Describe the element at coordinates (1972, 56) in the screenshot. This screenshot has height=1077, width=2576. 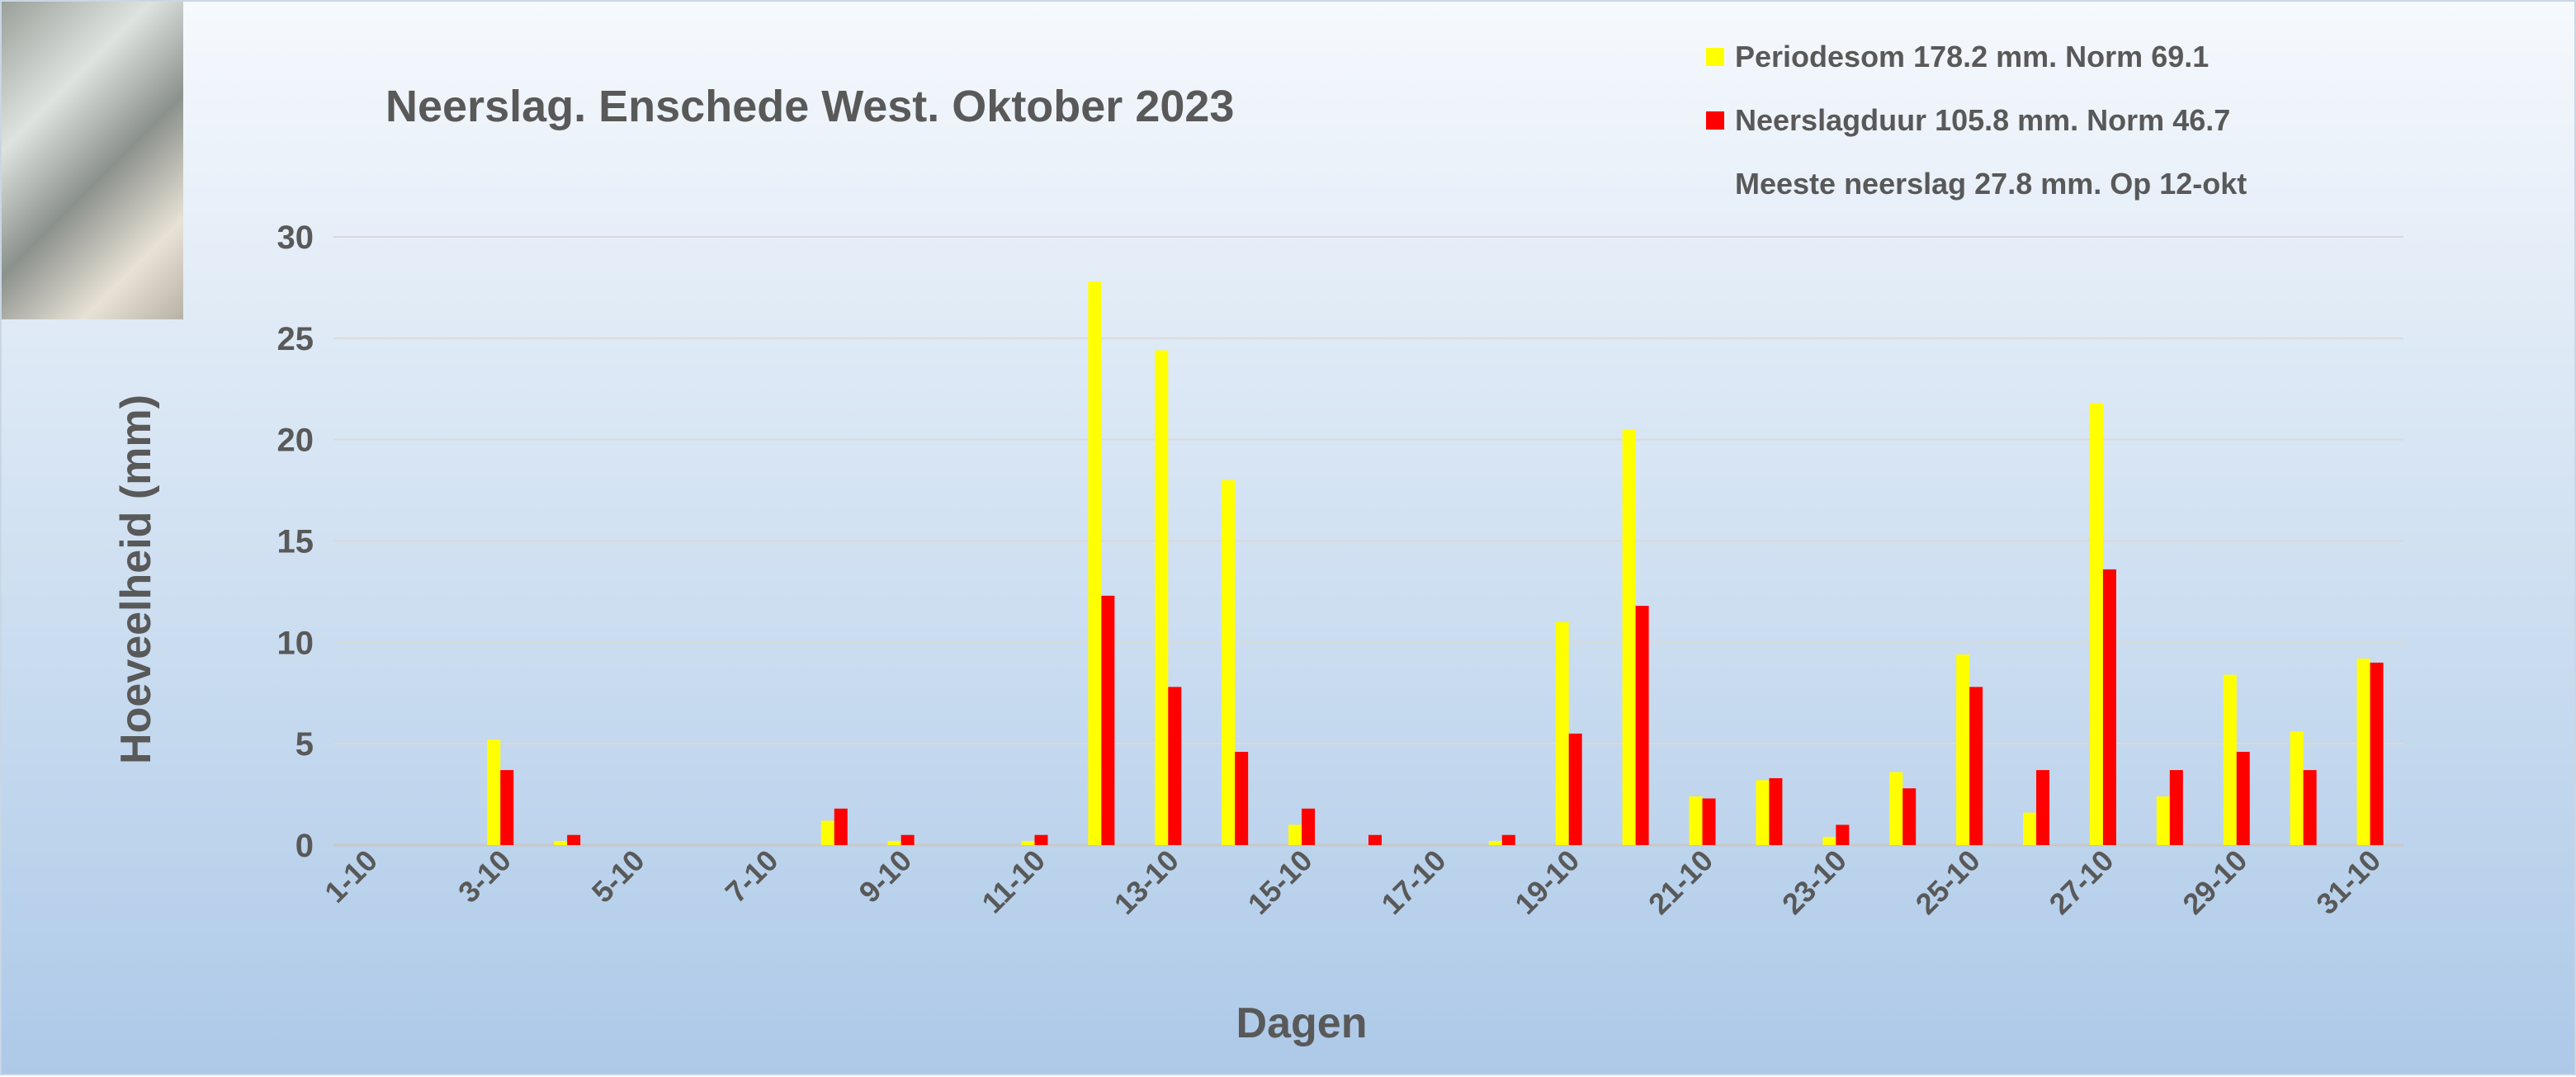
I see `legend-label-periodesom: Periodesom 178.2 mm. Norm 69.1` at that location.